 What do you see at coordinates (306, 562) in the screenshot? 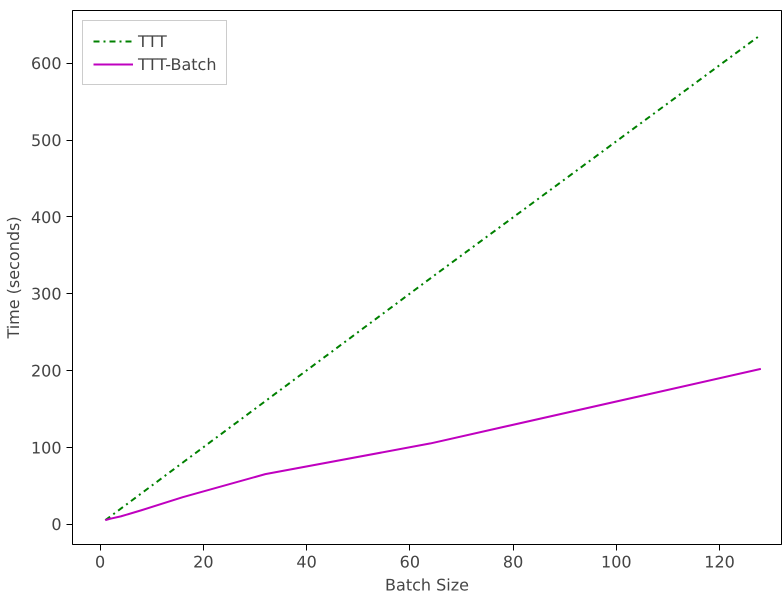
I see `x-tick-label: 40` at bounding box center [306, 562].